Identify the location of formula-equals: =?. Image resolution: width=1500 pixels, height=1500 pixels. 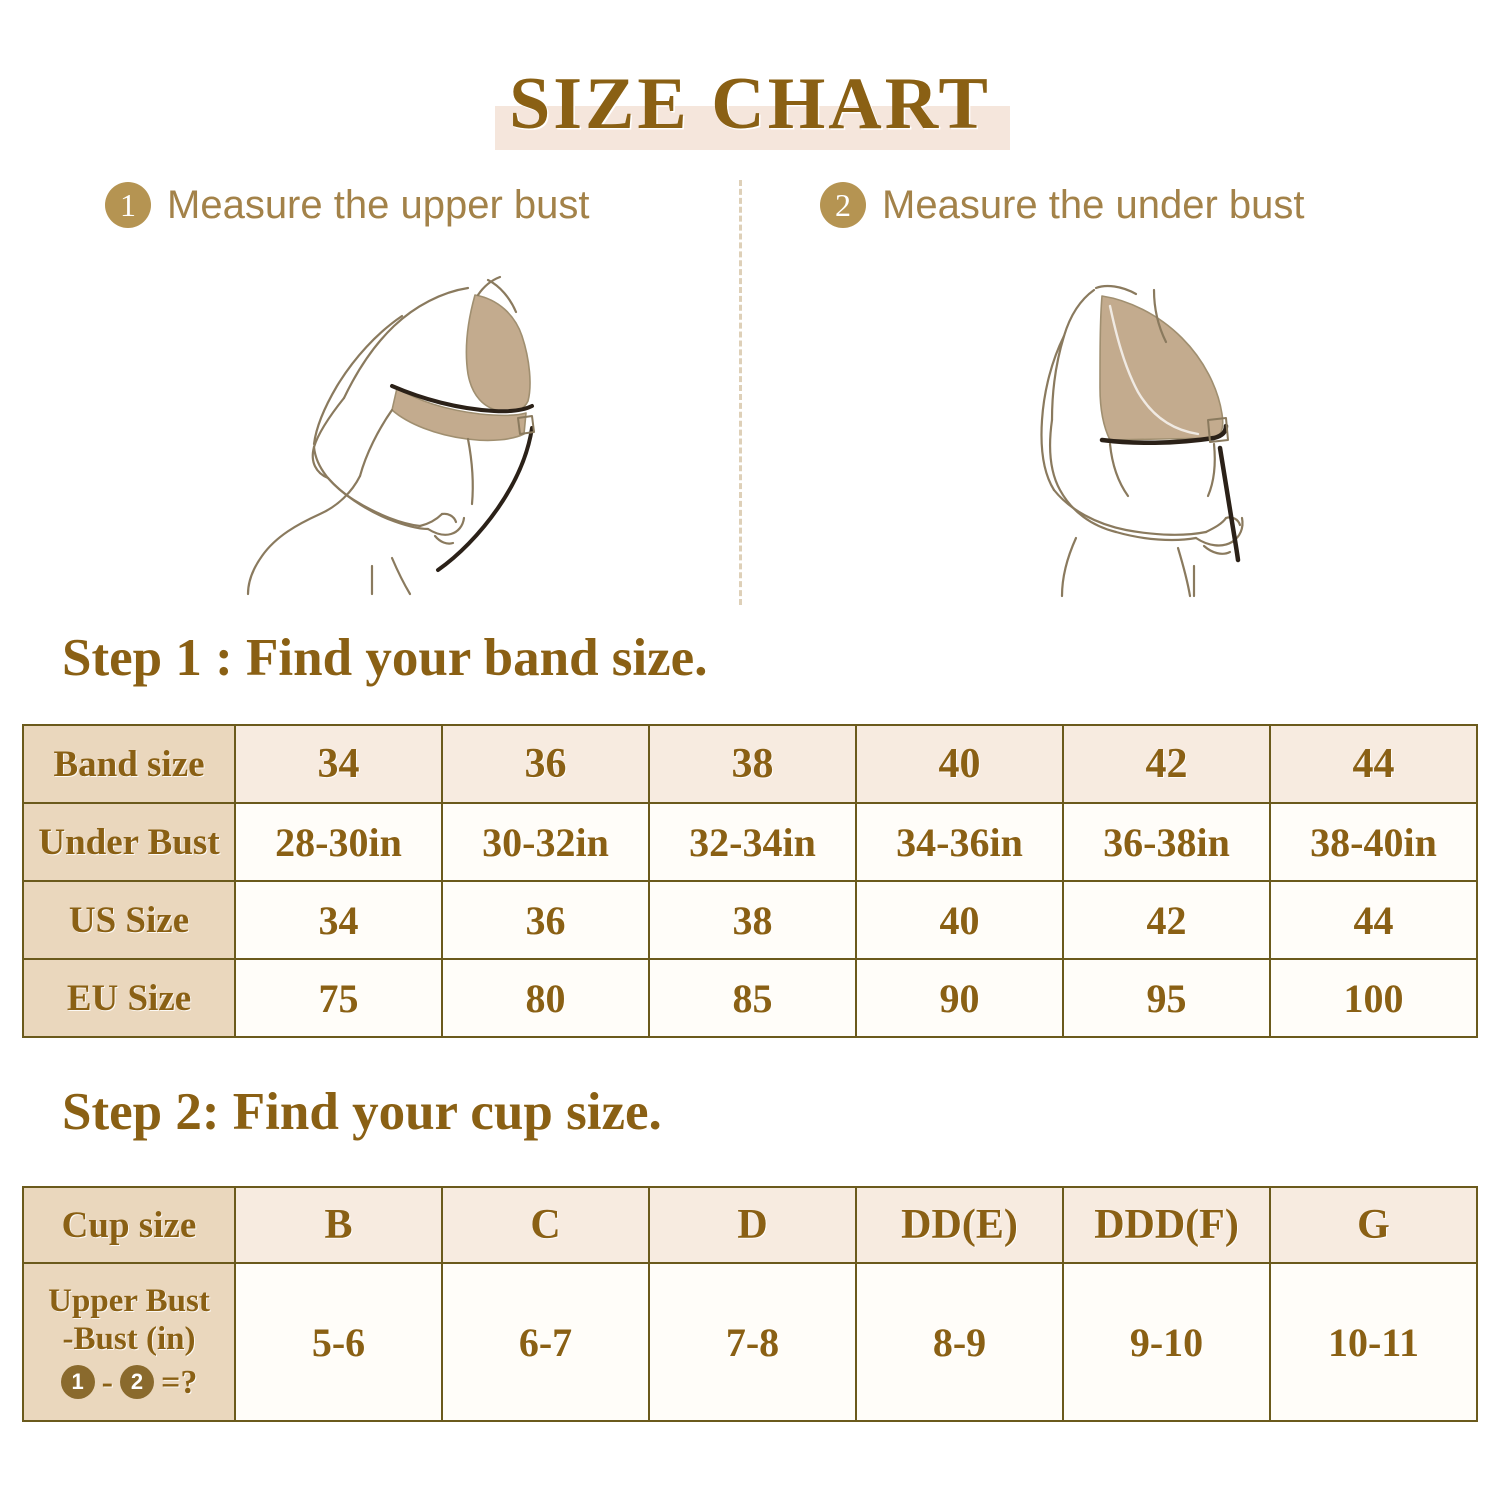
(179, 1382).